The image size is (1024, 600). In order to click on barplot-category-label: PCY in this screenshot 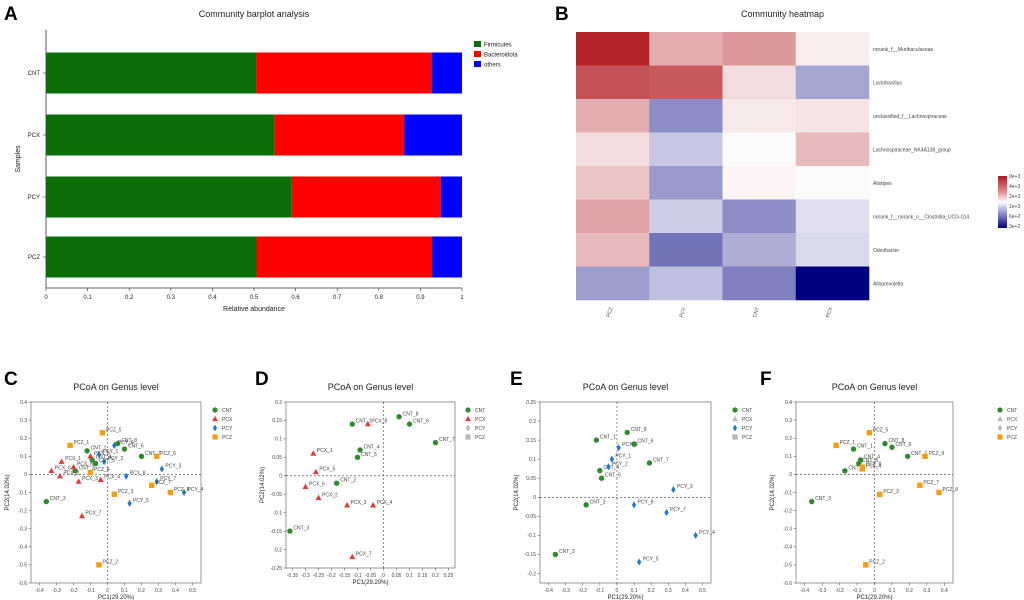, I will do `click(34, 198)`.